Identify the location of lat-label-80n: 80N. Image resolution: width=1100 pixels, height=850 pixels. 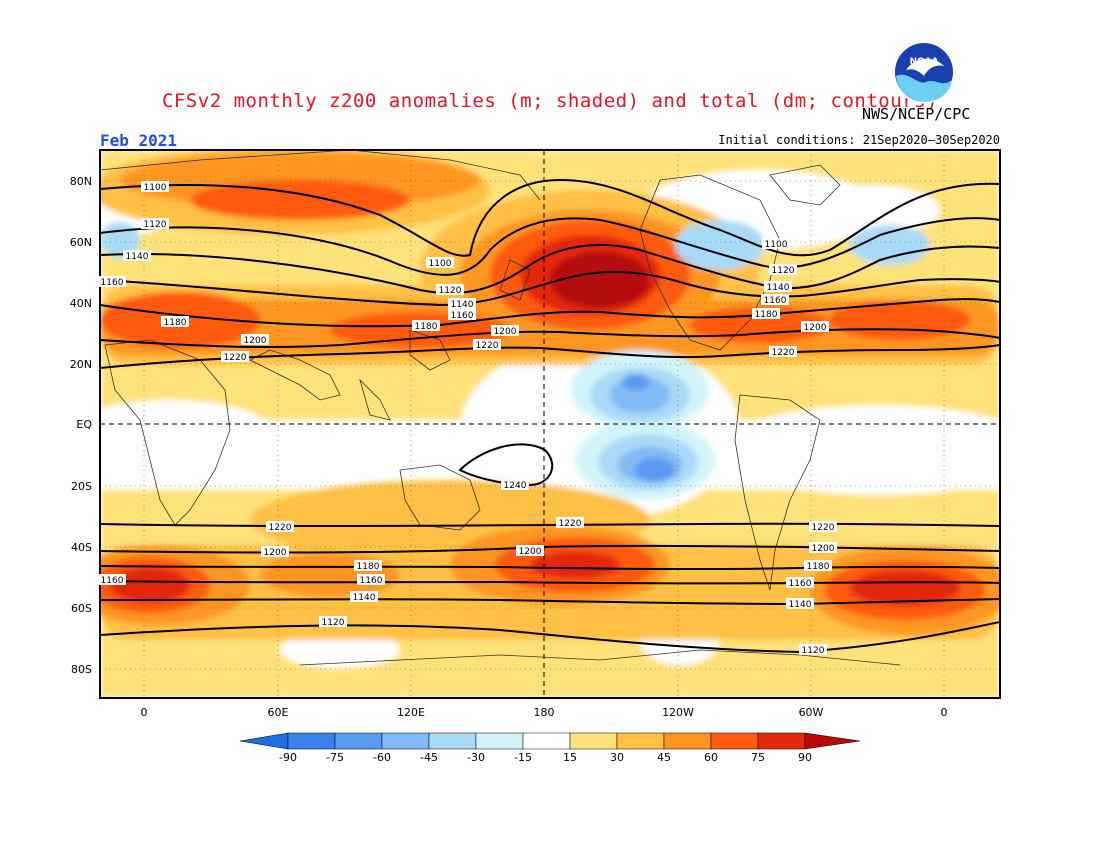
(81, 181).